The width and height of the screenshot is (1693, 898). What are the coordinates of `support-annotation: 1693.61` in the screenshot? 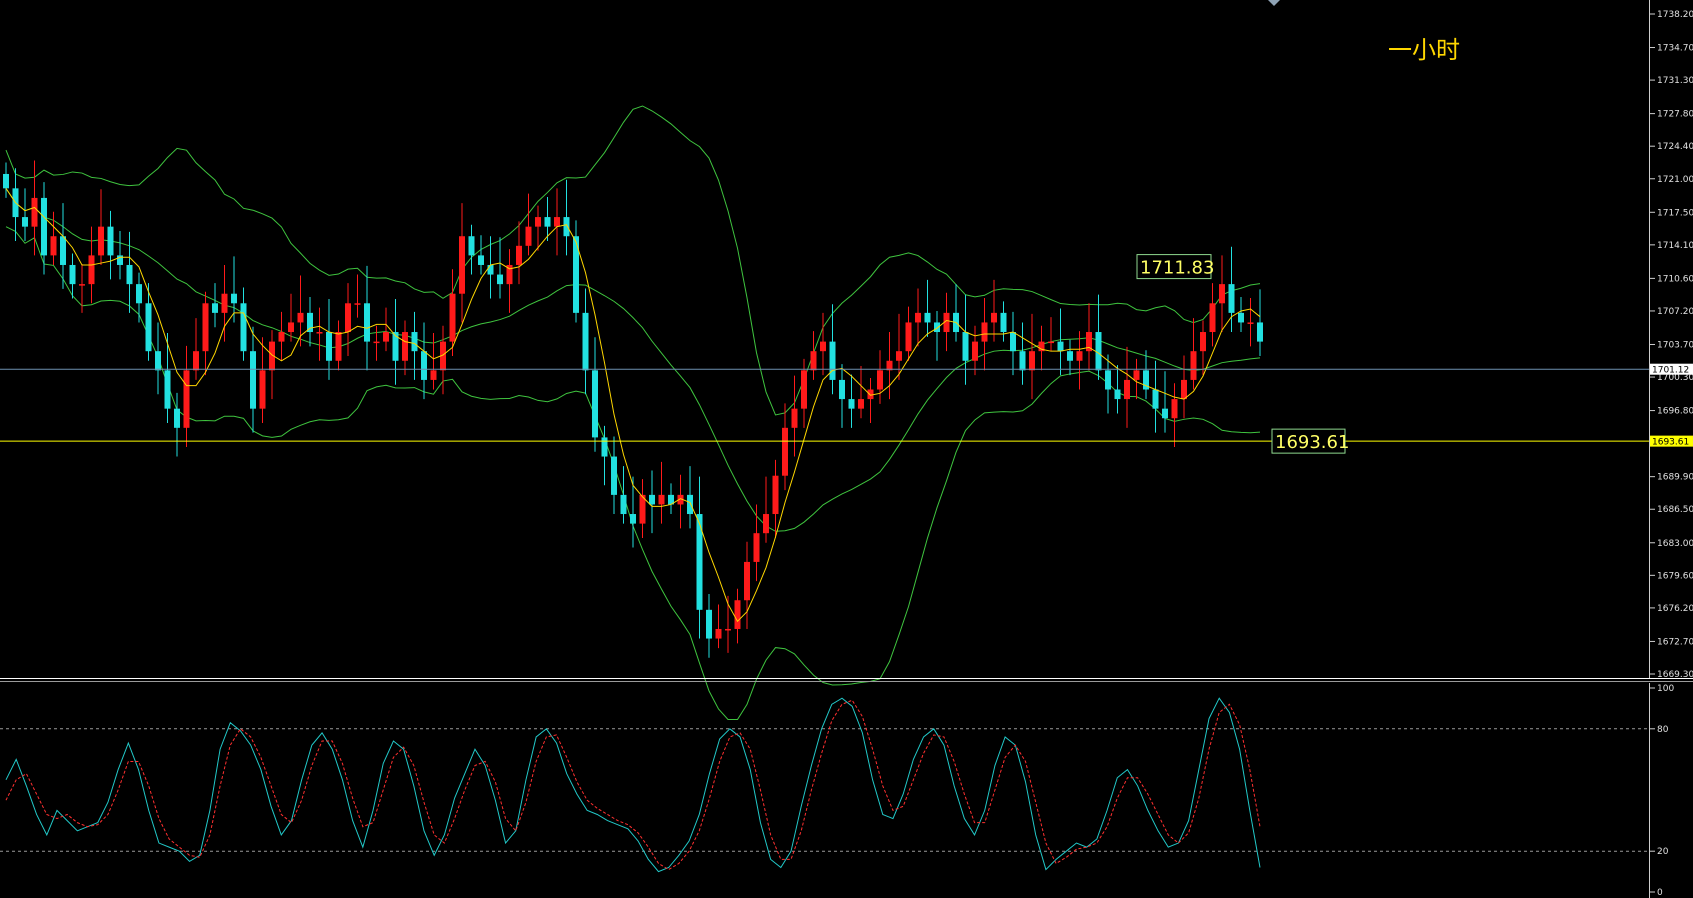 It's located at (1310, 441).